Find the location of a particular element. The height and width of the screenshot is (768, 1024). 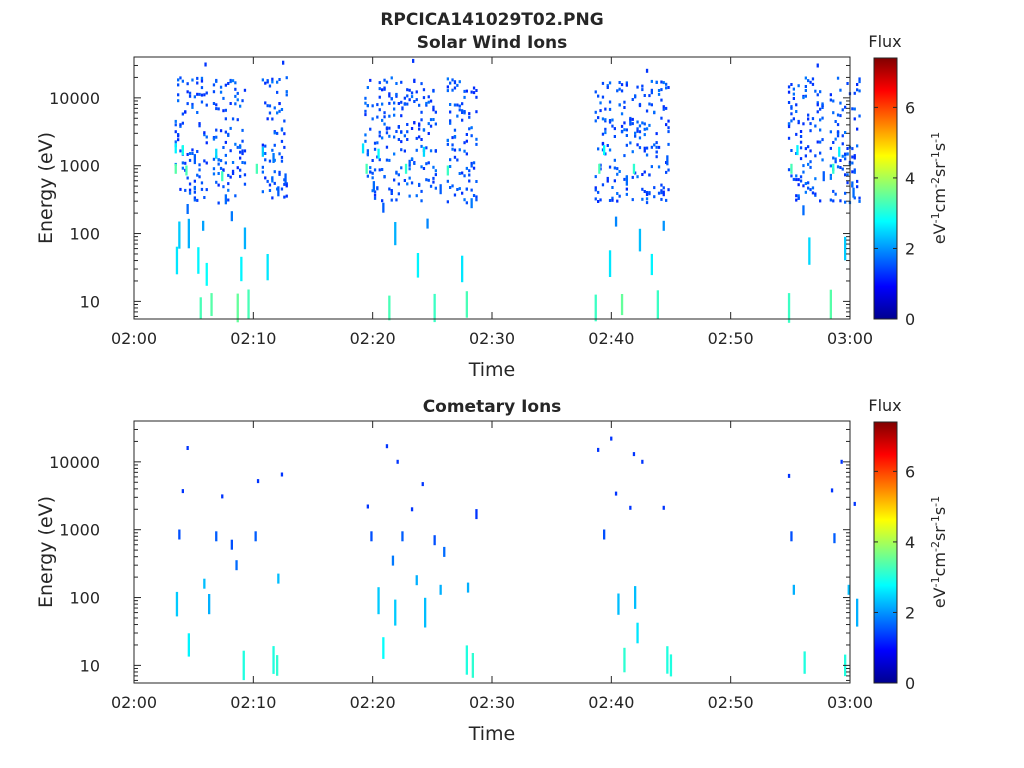

colorbar-gradient is located at coordinates (885, 552).